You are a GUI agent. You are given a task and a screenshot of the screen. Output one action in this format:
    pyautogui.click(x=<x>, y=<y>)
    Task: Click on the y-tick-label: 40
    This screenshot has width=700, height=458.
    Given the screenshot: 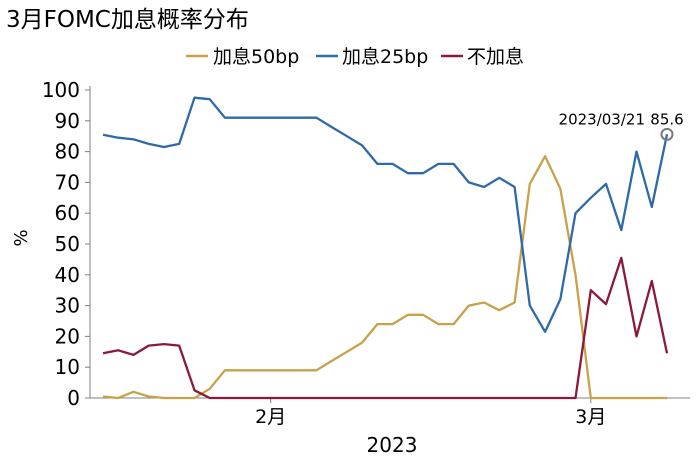 What is the action you would take?
    pyautogui.click(x=67, y=275)
    